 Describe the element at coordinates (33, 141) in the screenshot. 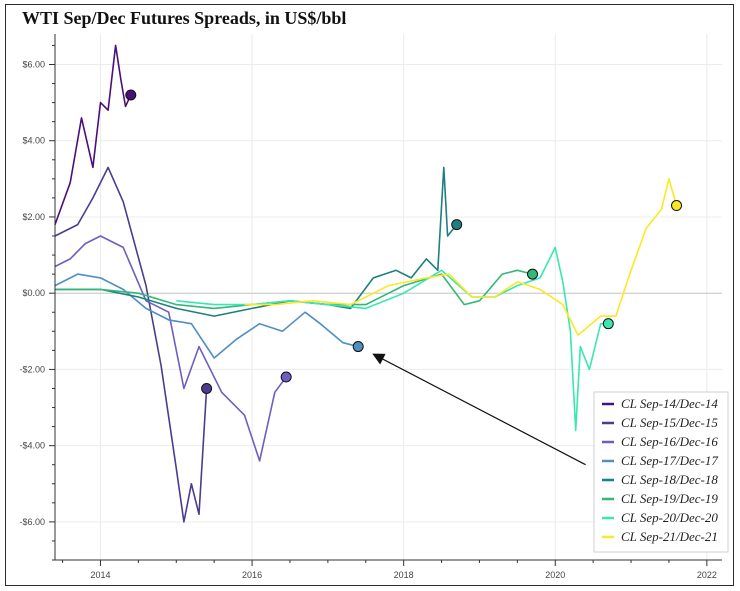

I see `y-tick-label: $4.00` at that location.